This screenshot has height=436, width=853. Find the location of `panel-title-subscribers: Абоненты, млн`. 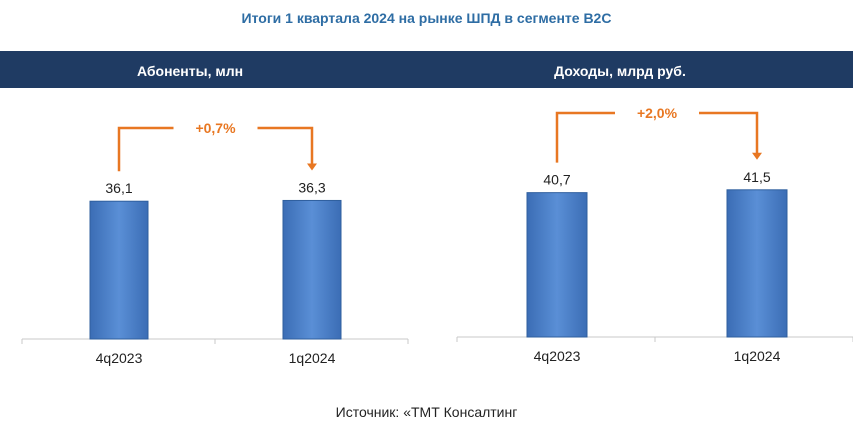

panel-title-subscribers: Абоненты, млн is located at coordinates (190, 71).